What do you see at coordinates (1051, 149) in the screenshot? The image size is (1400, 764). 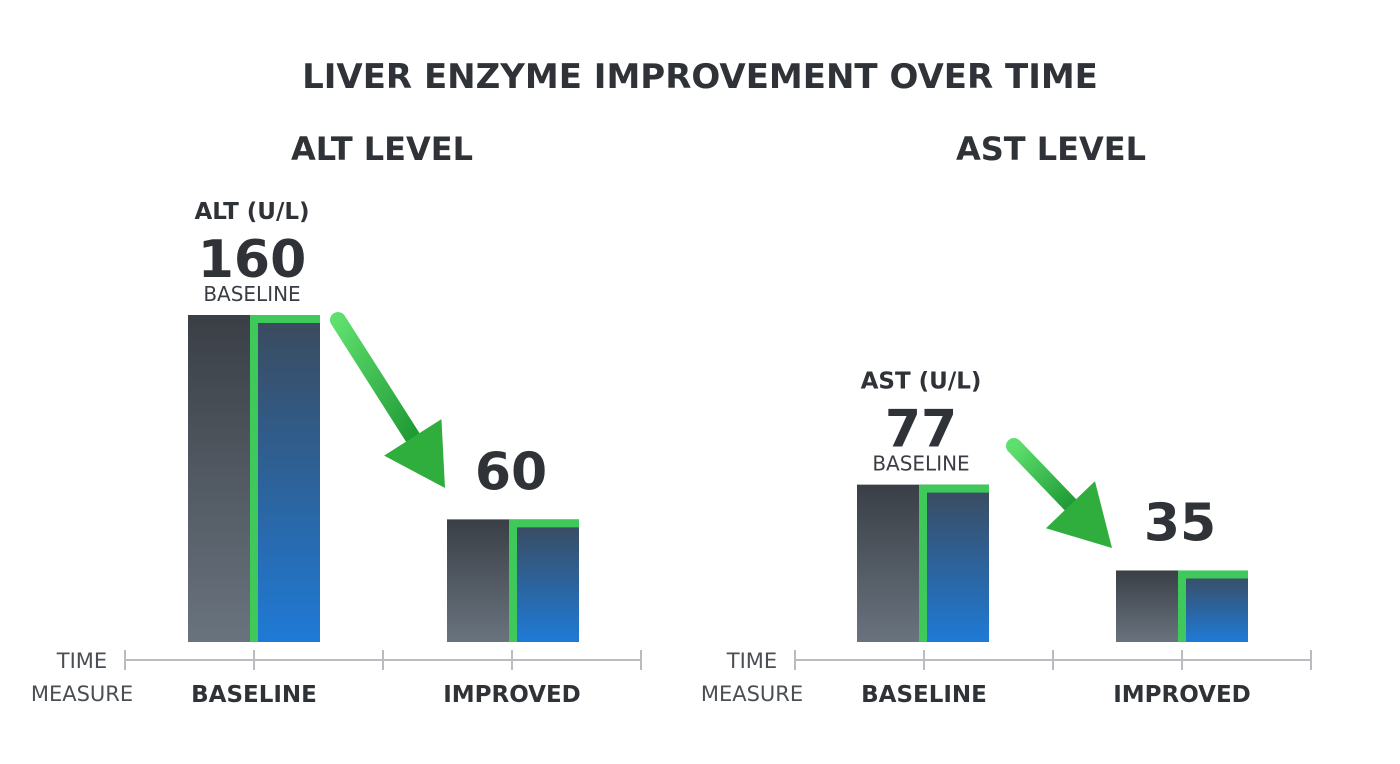 I see `panel-title: AST LEVEL` at bounding box center [1051, 149].